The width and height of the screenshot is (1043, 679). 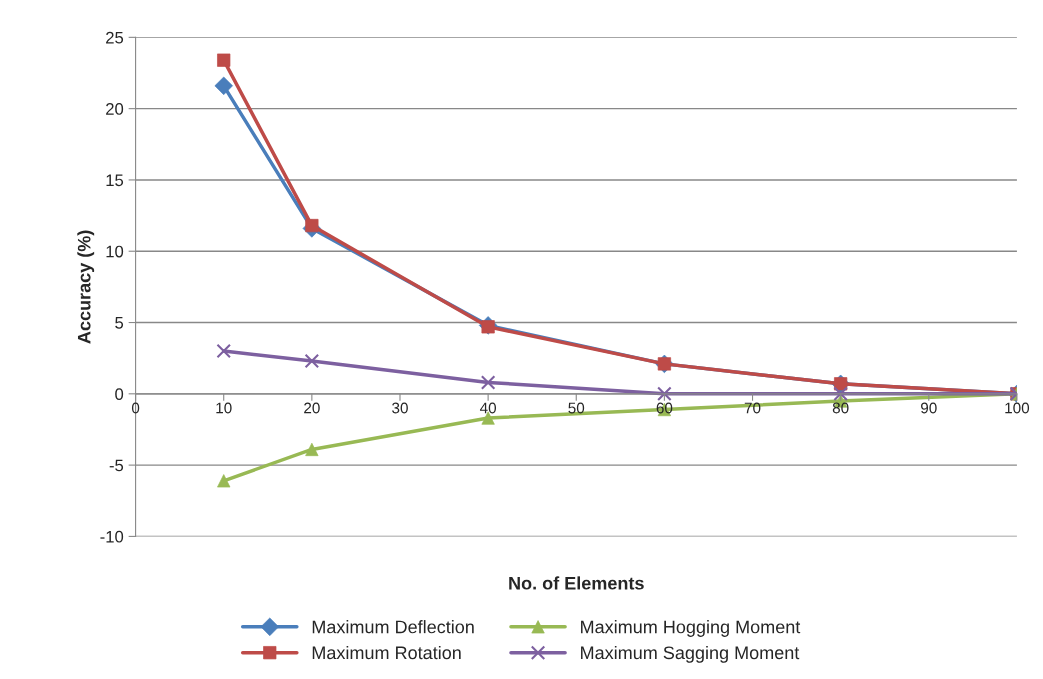 I want to click on legend-label: Maximum Rotation, so click(x=386, y=652).